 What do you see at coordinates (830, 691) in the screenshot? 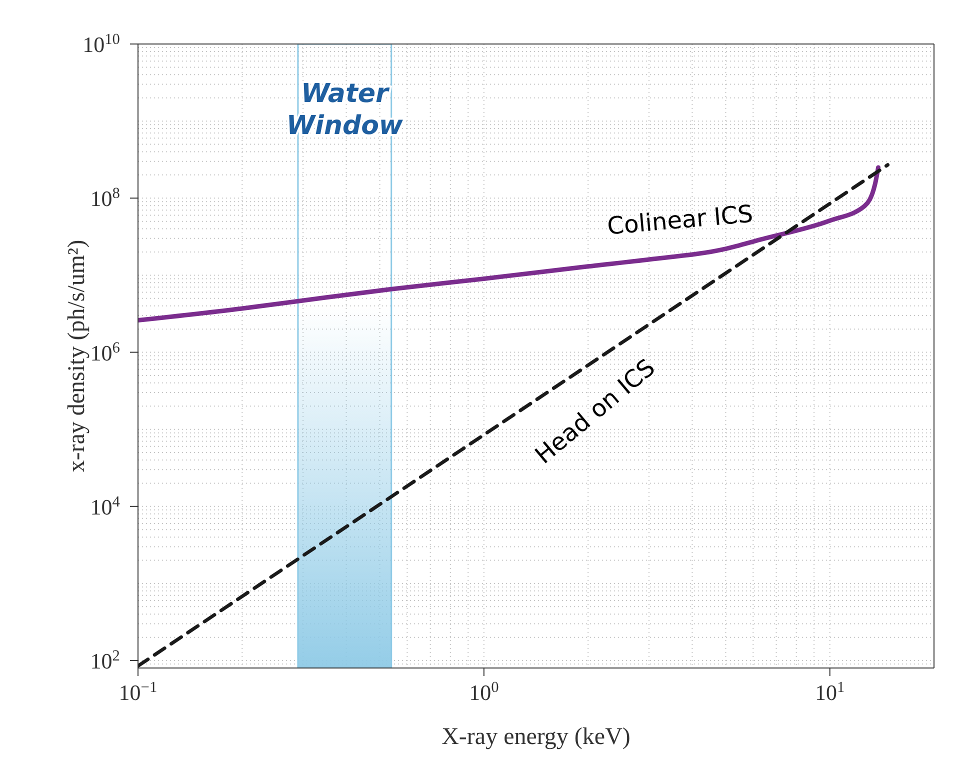
I see `x-tick-label: 10$^{1}$` at bounding box center [830, 691].